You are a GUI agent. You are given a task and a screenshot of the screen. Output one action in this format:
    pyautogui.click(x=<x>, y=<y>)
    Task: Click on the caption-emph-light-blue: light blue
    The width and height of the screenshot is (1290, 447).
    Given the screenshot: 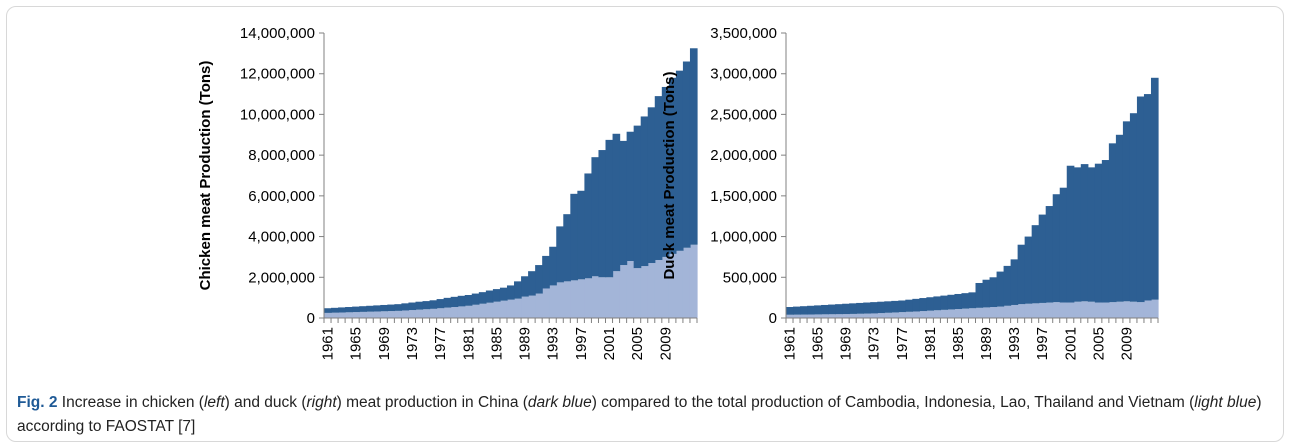 What is the action you would take?
    pyautogui.click(x=1225, y=402)
    